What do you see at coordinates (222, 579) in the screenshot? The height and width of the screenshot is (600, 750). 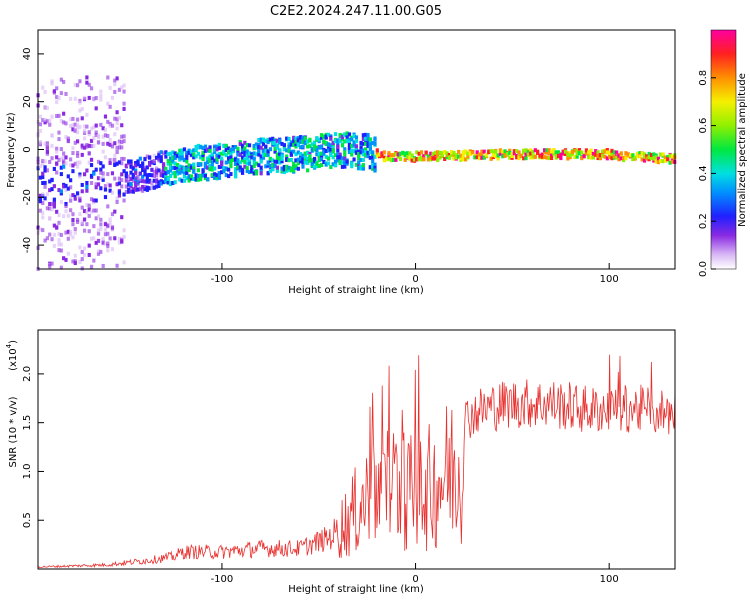 I see `snr-x-tick-label: -100` at bounding box center [222, 579].